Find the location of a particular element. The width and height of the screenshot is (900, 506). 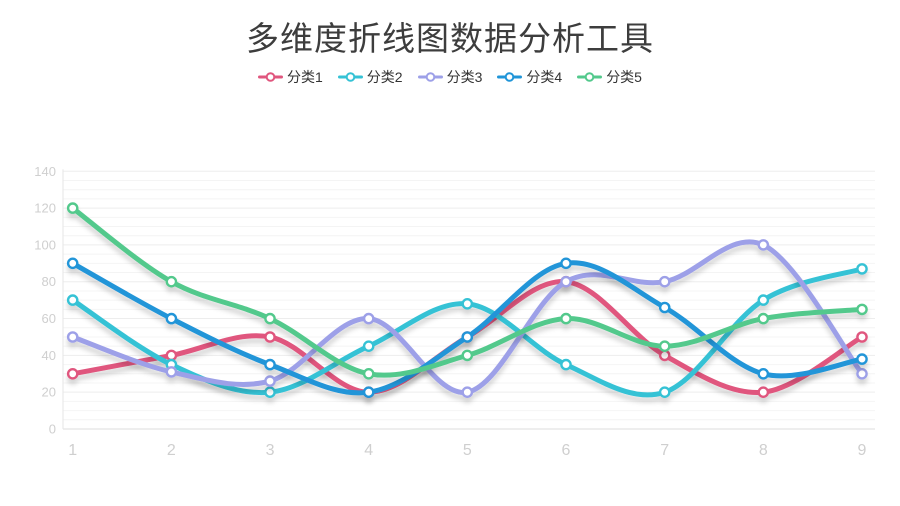

x-axis-label: 4 is located at coordinates (368, 450).